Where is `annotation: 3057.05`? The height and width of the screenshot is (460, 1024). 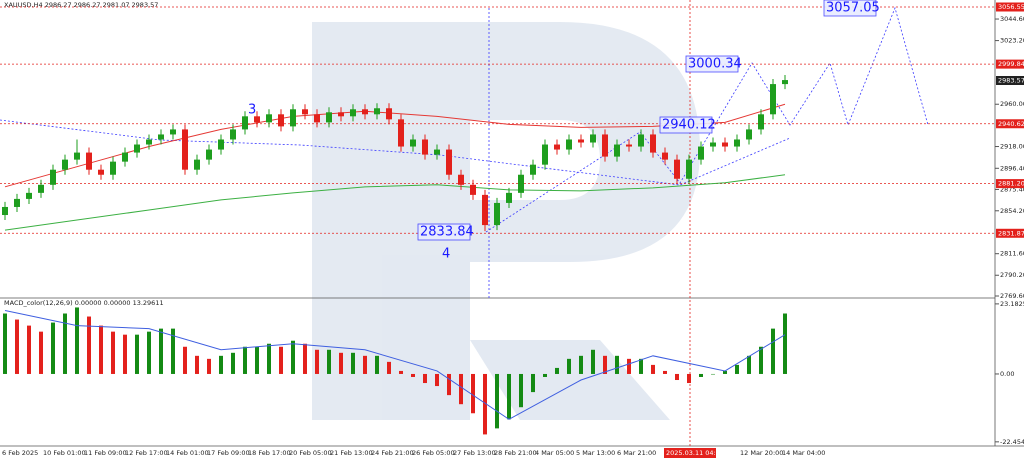 annotation: 3057.05 is located at coordinates (853, 8).